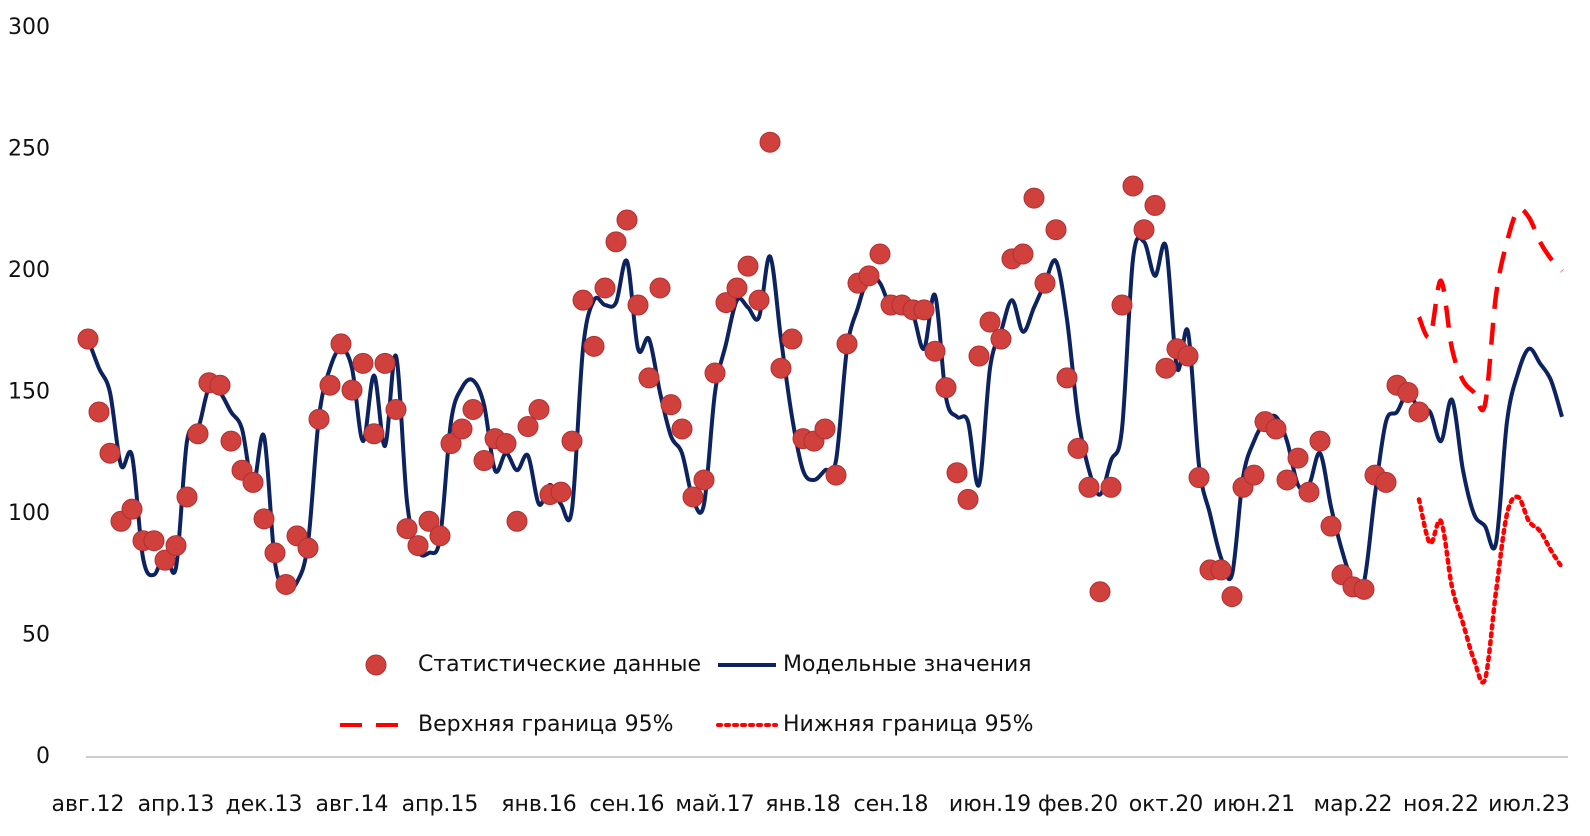 The image size is (1590, 836). Describe the element at coordinates (1441, 804) in the screenshot. I see `x-tick-label: ноя.22` at that location.